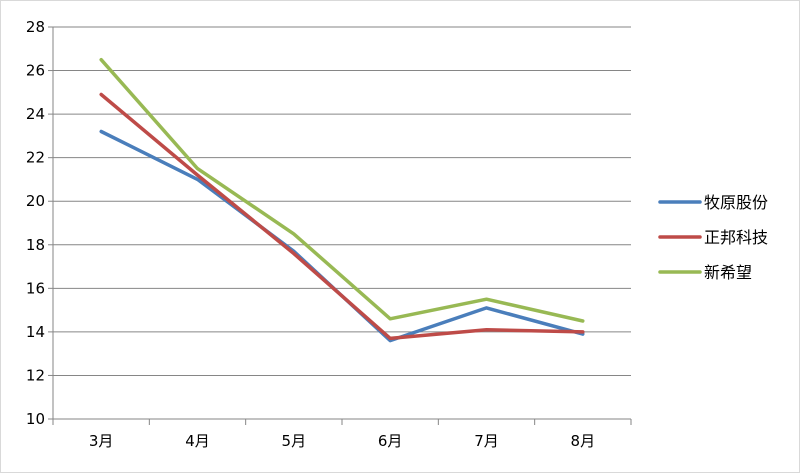 The height and width of the screenshot is (473, 800). Describe the element at coordinates (197, 441) in the screenshot. I see `x-tick-label: 4月` at that location.